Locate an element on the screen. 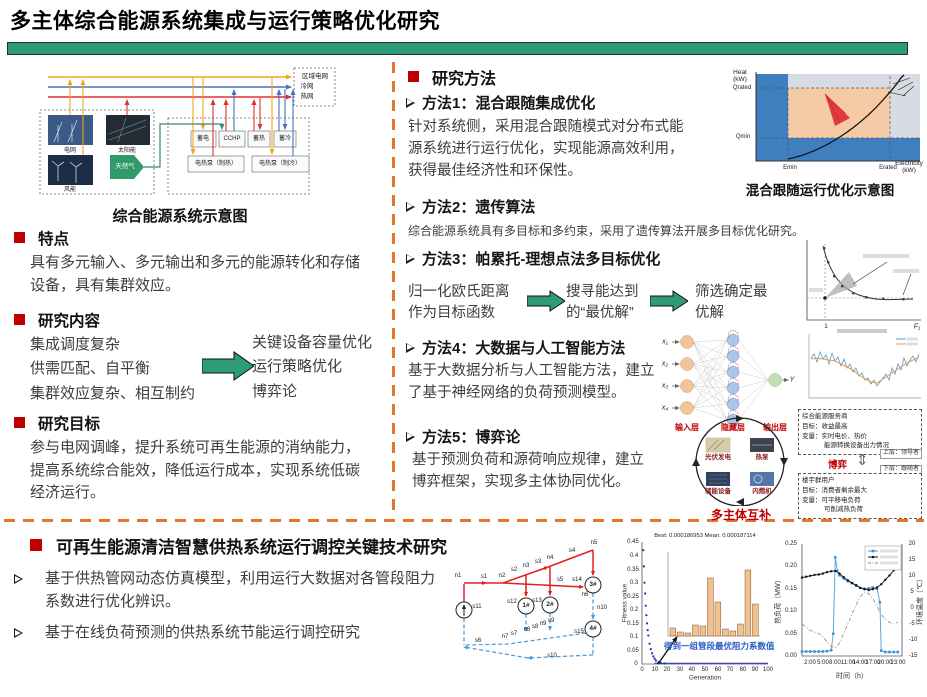 This screenshot has width=927, height=697. game-versus-label: 博弈 is located at coordinates (838, 465).